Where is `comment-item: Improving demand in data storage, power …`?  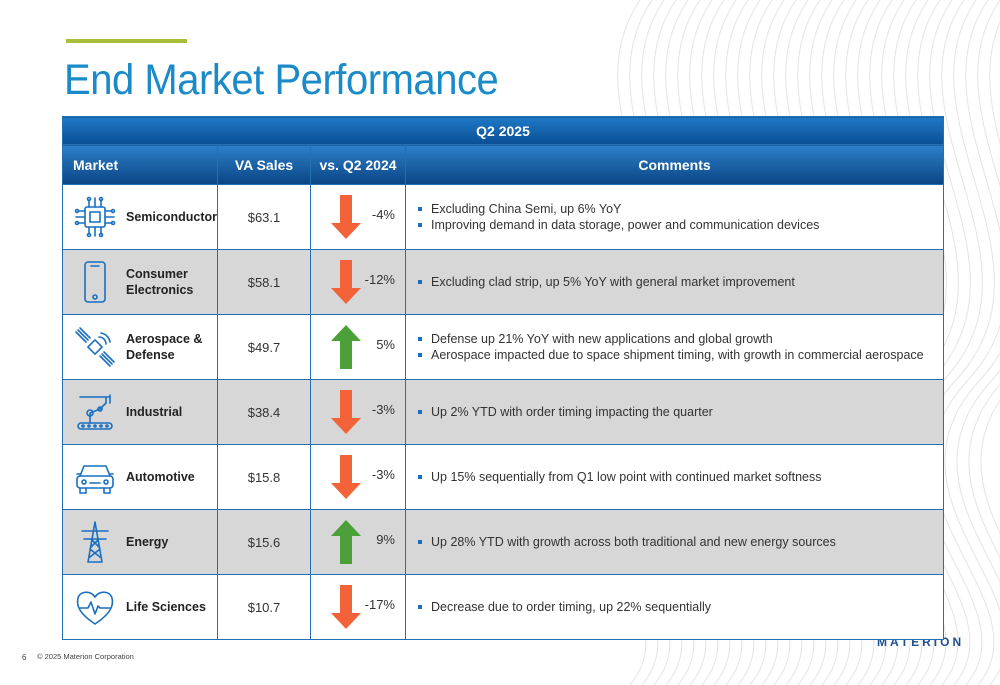 comment-item: Improving demand in data storage, power … is located at coordinates (680, 225).